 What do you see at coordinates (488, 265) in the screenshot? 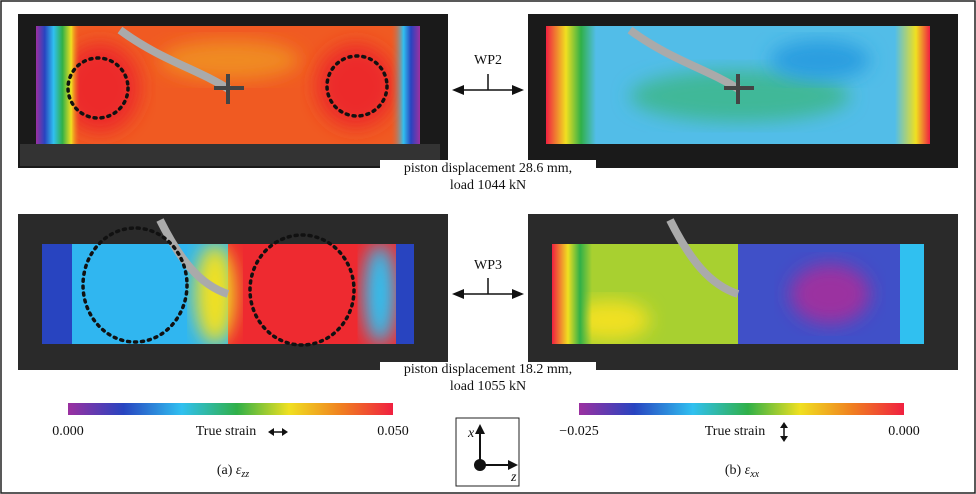
I see `panel-label: WP3` at bounding box center [488, 265].